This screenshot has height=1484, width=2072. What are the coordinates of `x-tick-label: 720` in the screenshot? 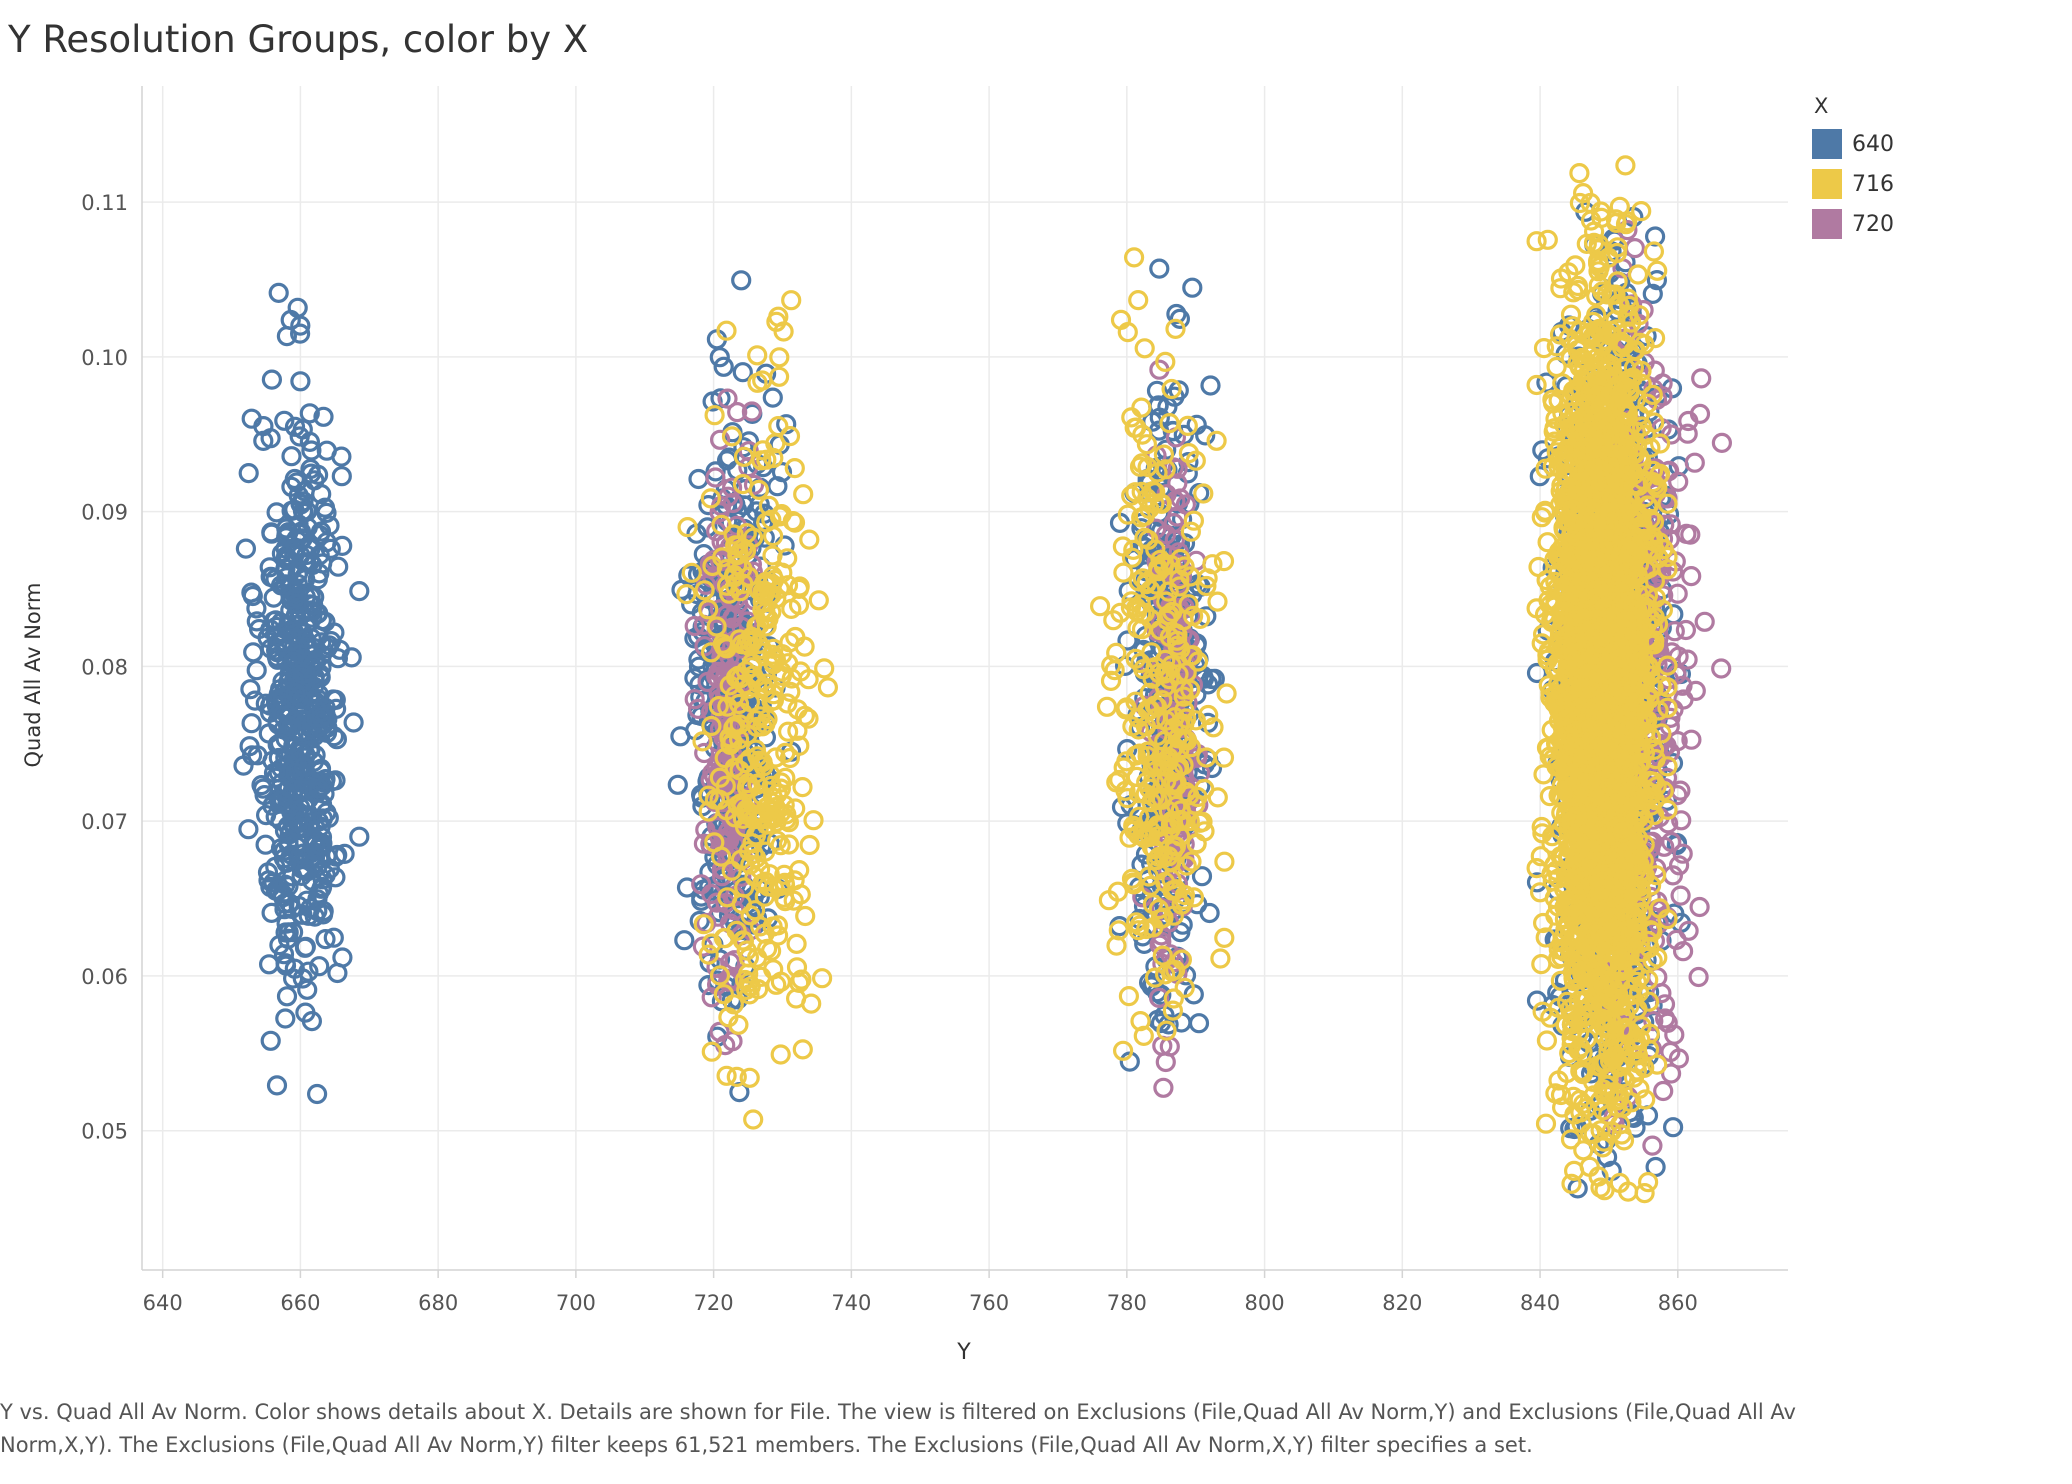 It's located at (714, 1303).